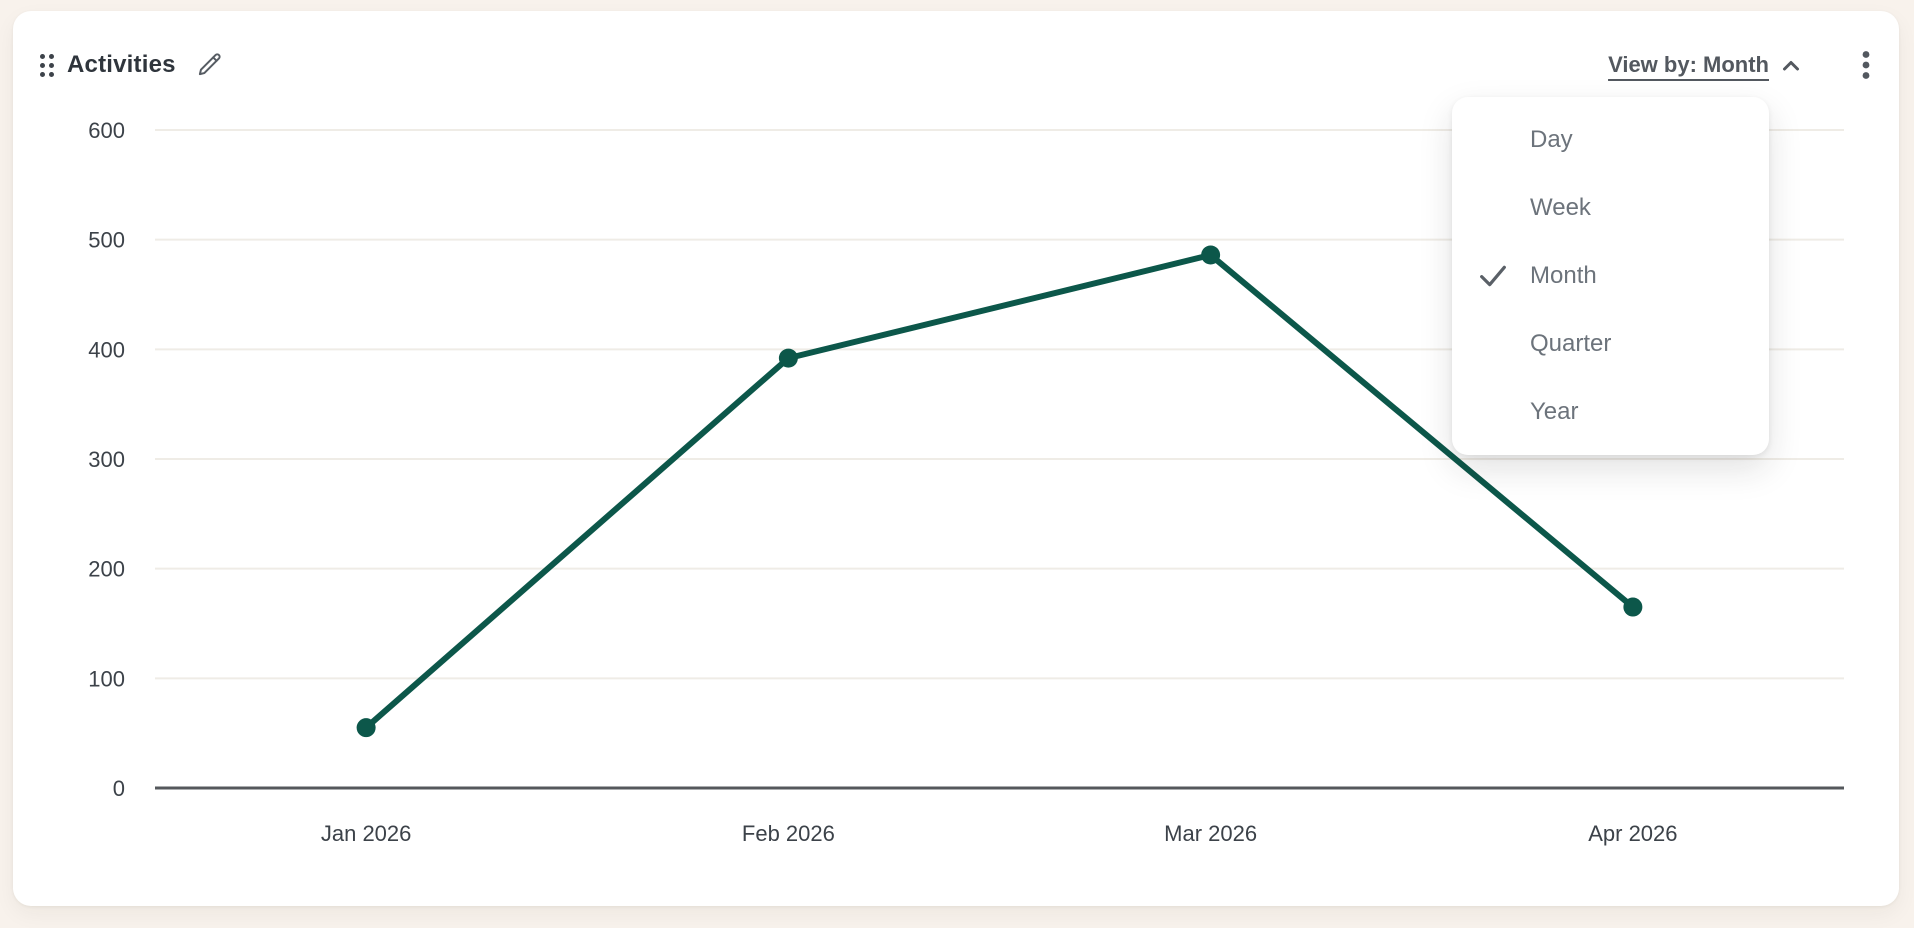 The image size is (1914, 928). What do you see at coordinates (1210, 833) in the screenshot?
I see `svg-text: Mar 2026` at bounding box center [1210, 833].